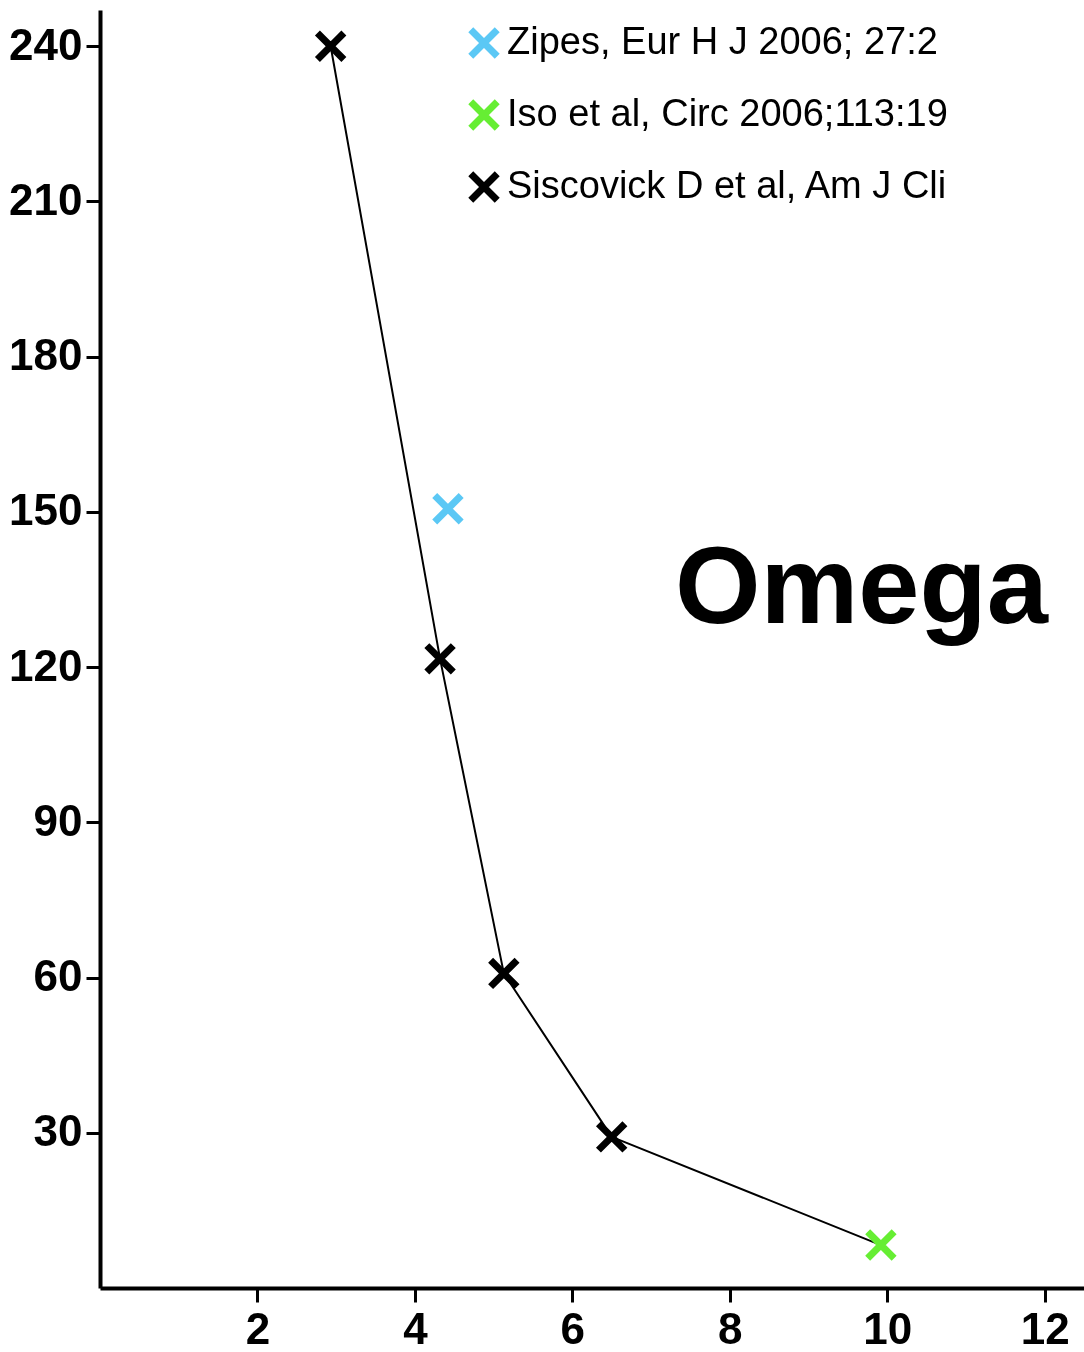  I want to click on y-tick-label: 90, so click(58, 820).